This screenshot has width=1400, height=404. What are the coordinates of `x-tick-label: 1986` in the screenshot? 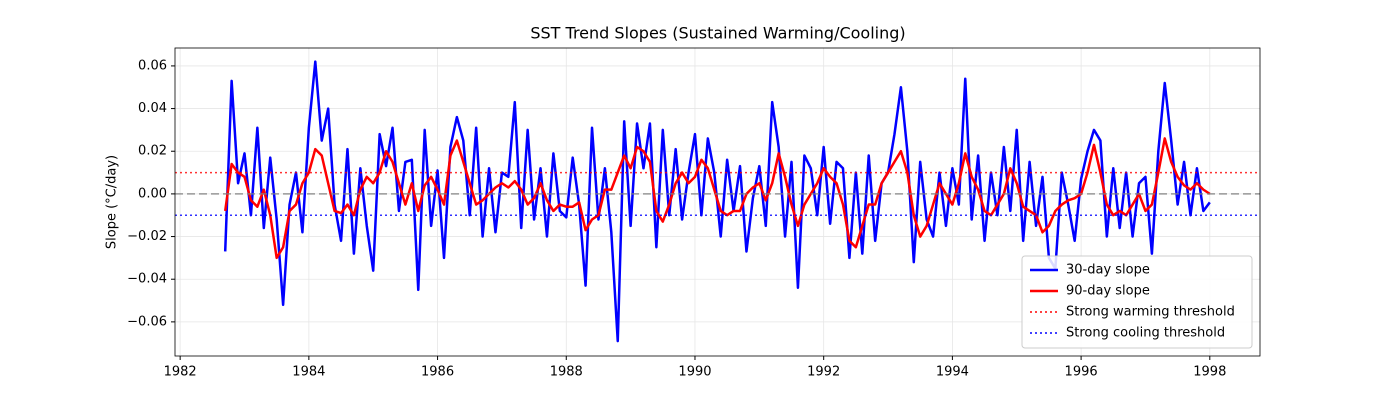 It's located at (437, 372).